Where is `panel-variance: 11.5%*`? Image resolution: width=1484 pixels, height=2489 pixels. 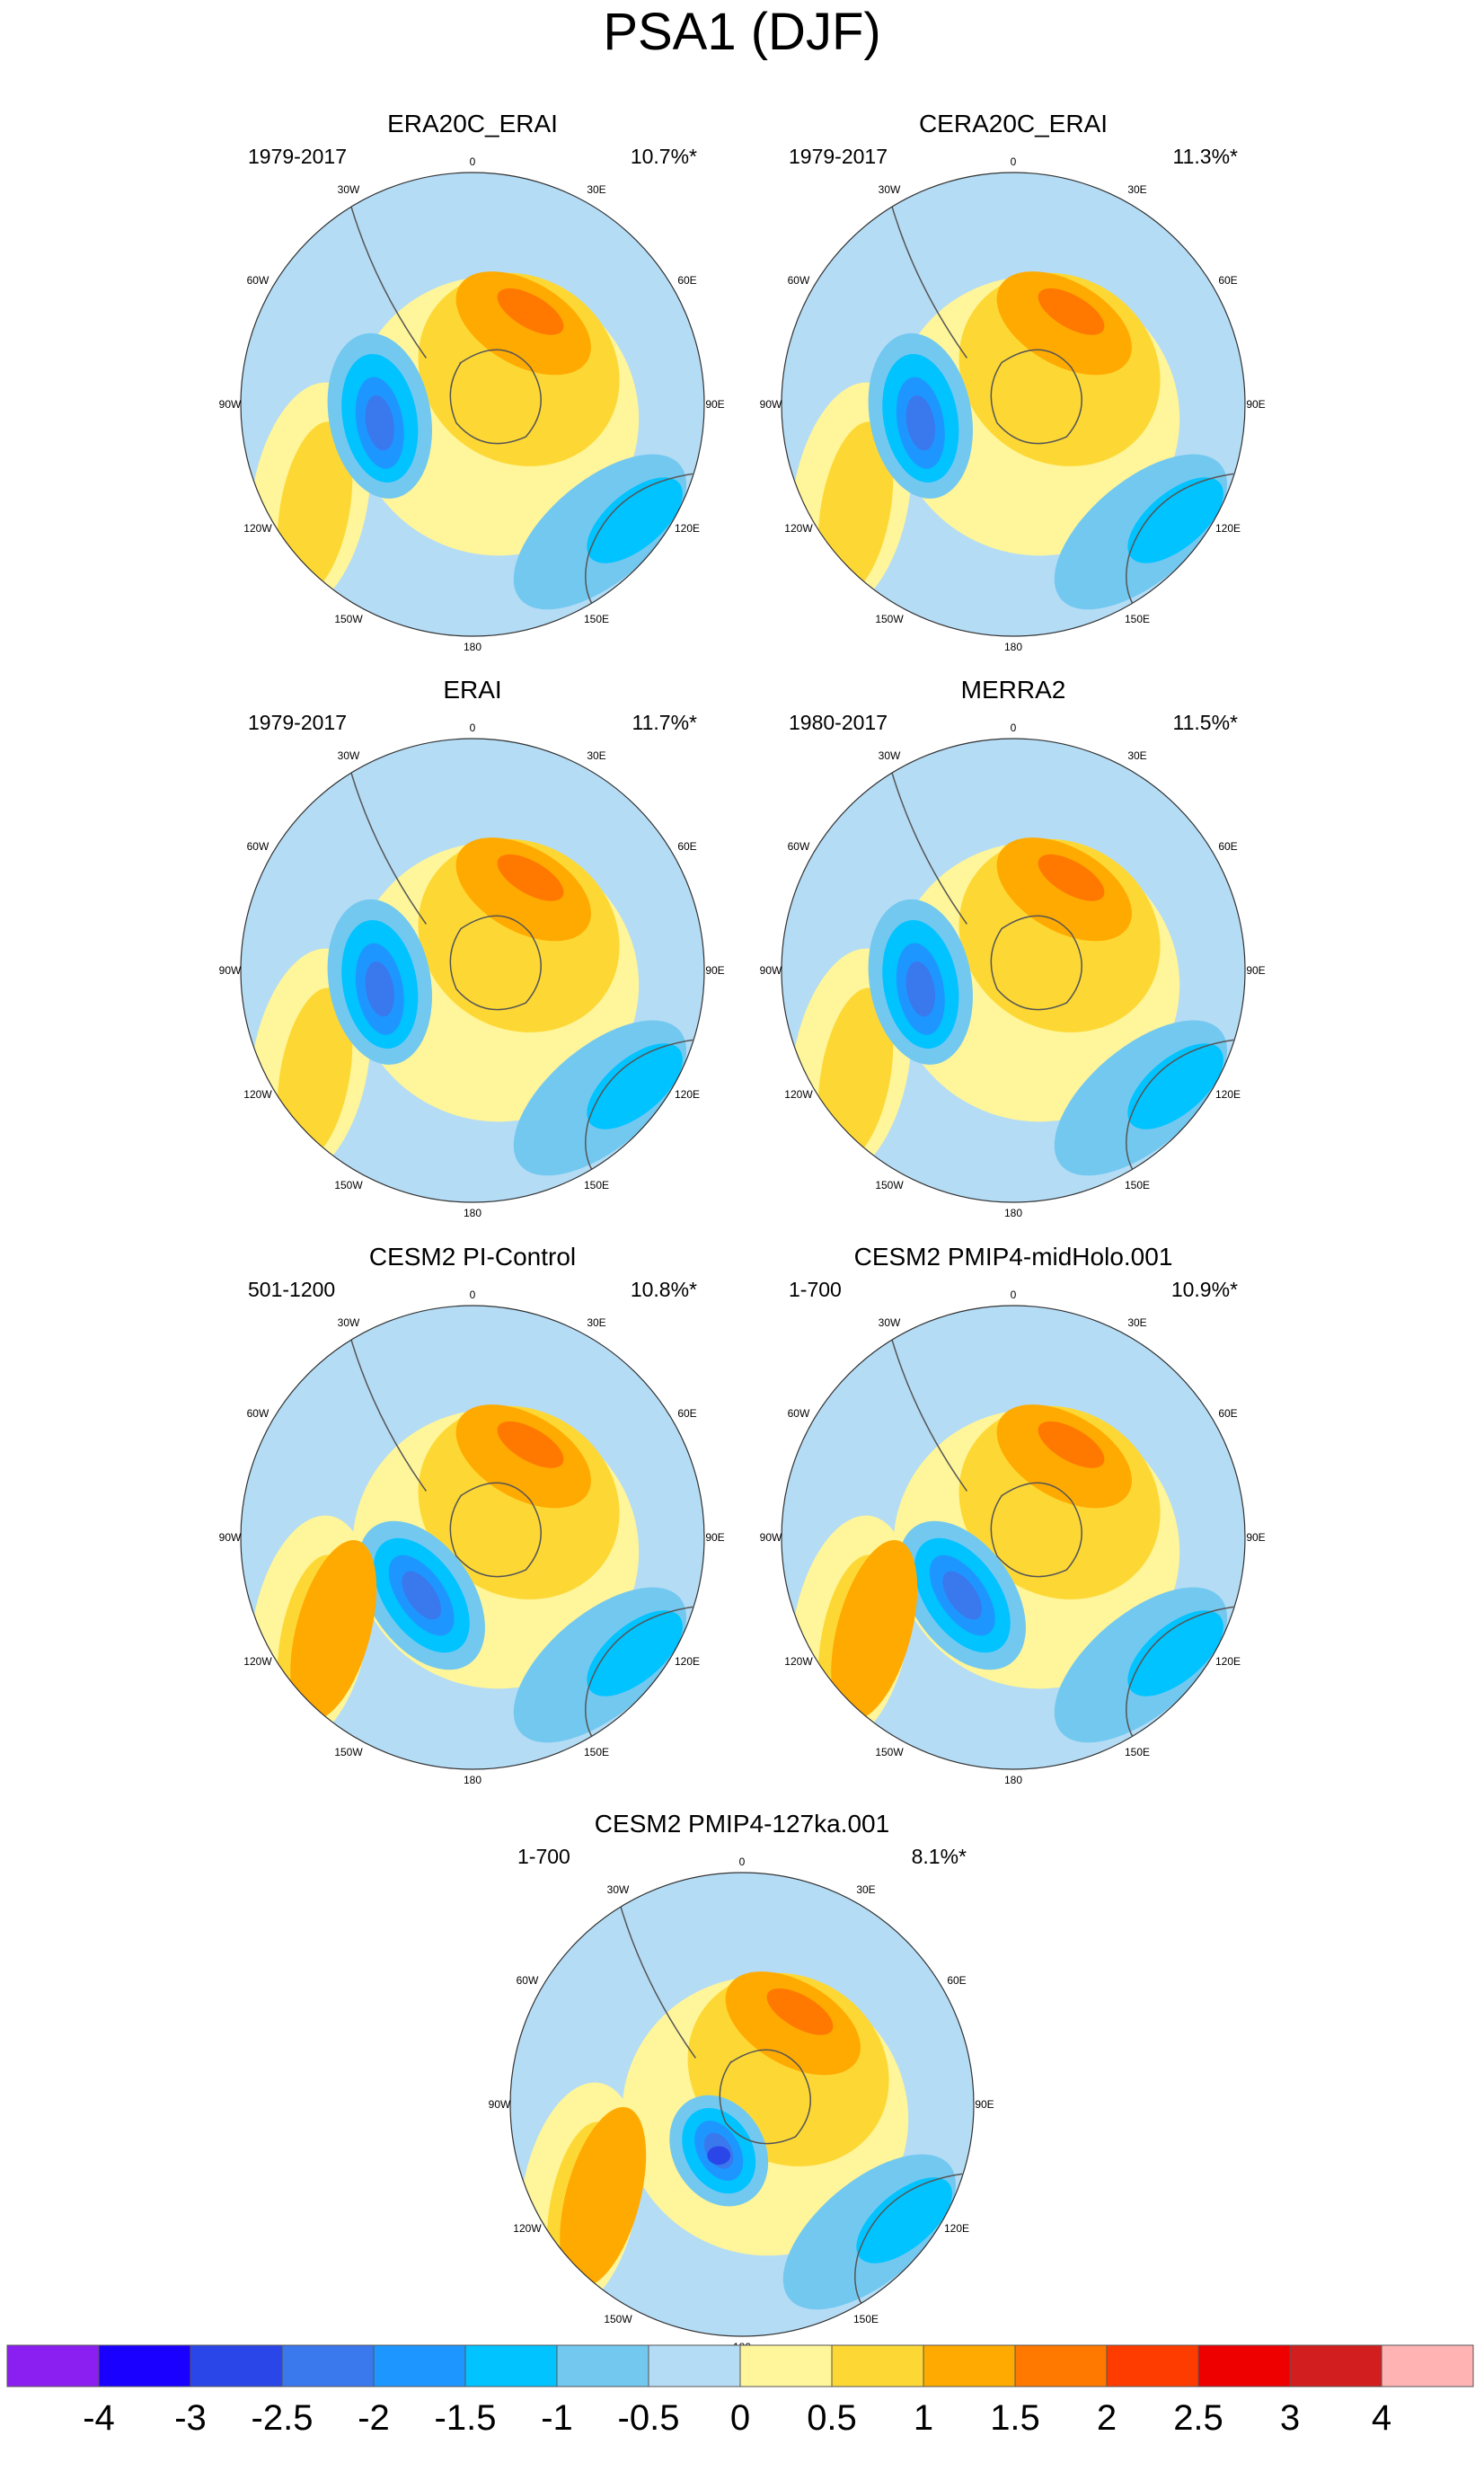 panel-variance: 11.5%* is located at coordinates (1206, 722).